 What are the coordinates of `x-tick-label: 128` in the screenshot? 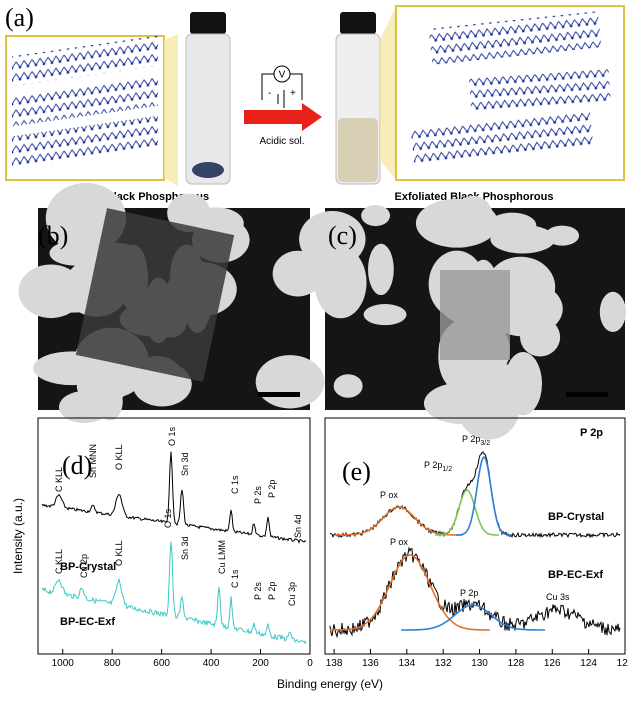 It's located at (516, 663).